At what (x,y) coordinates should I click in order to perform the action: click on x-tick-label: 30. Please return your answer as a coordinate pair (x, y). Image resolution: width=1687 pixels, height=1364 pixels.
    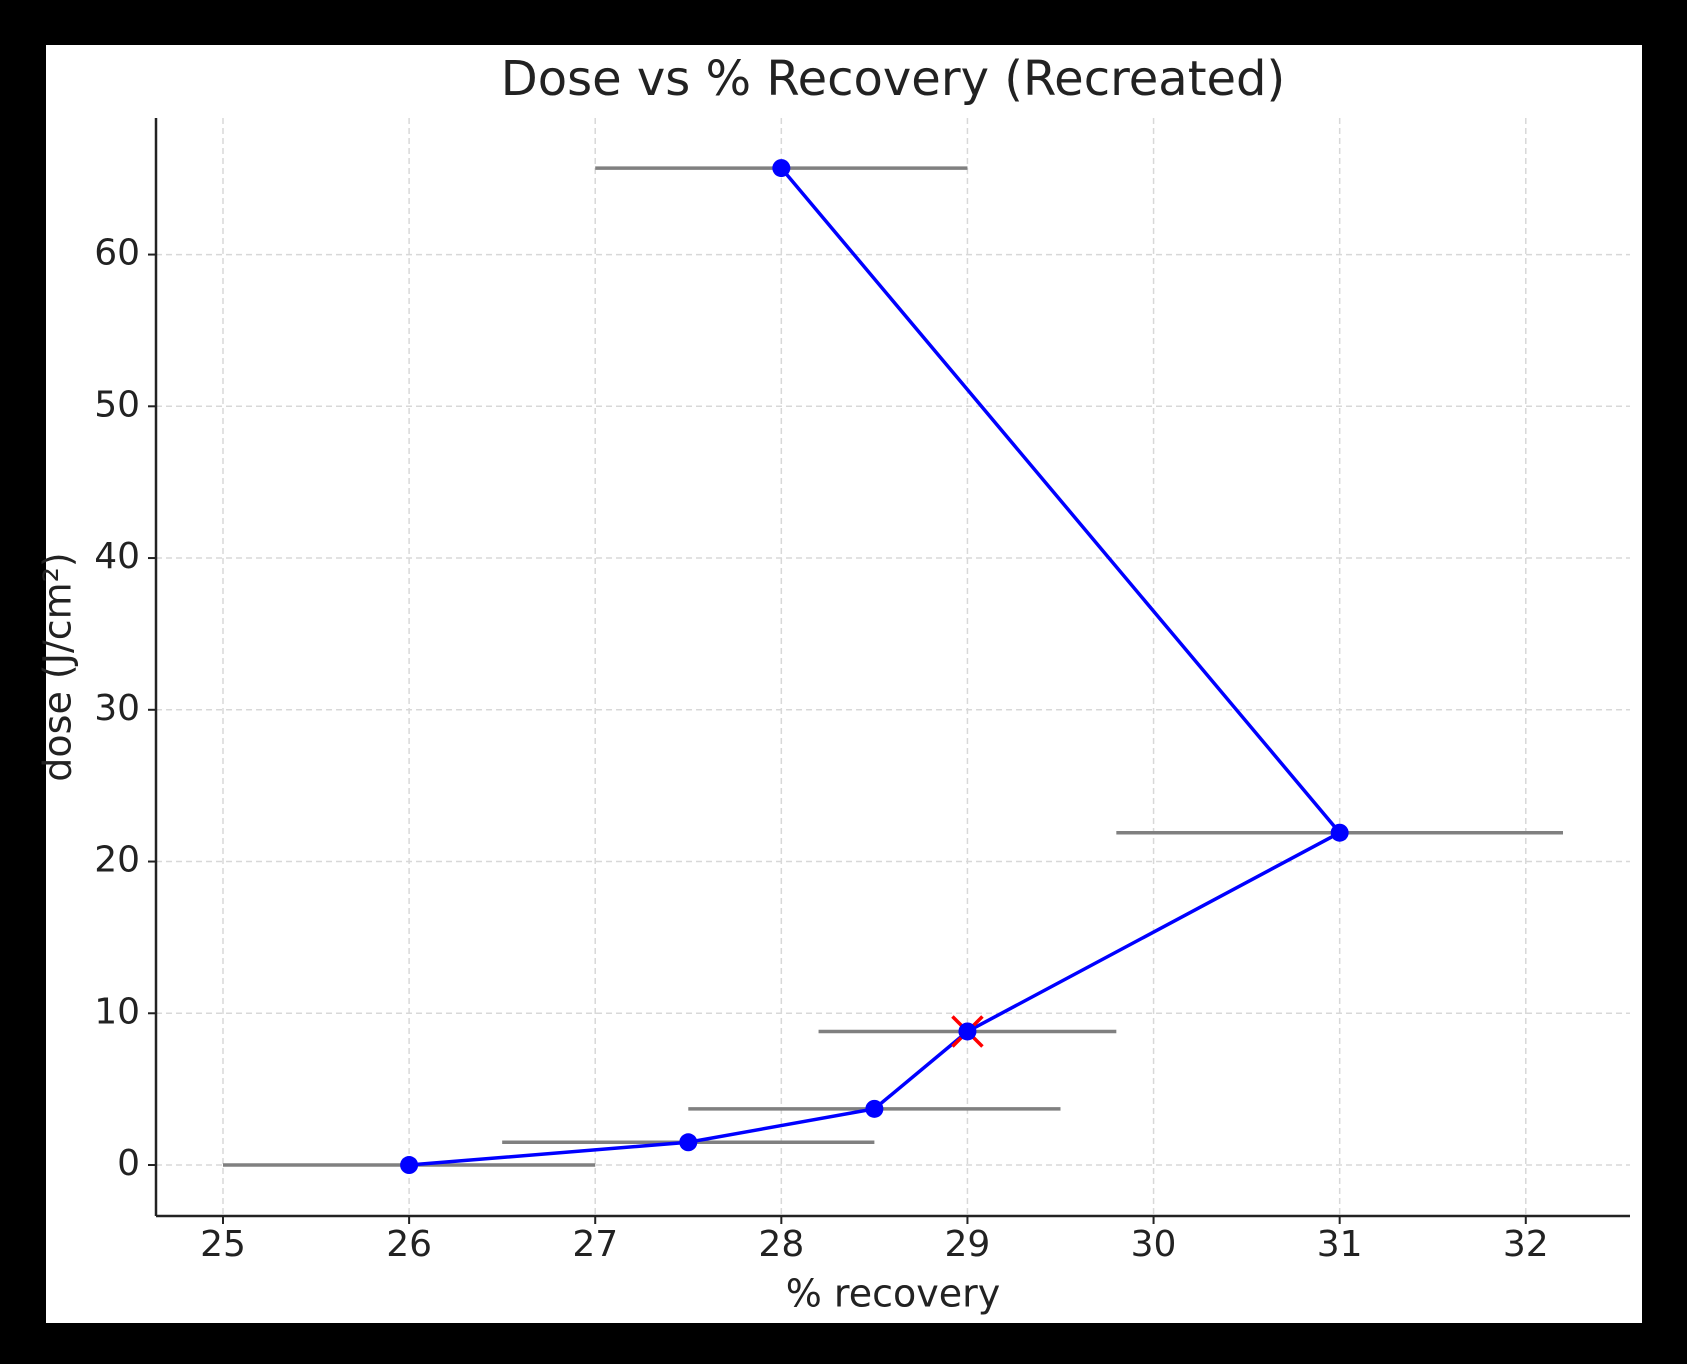
    Looking at the image, I should click on (1154, 1244).